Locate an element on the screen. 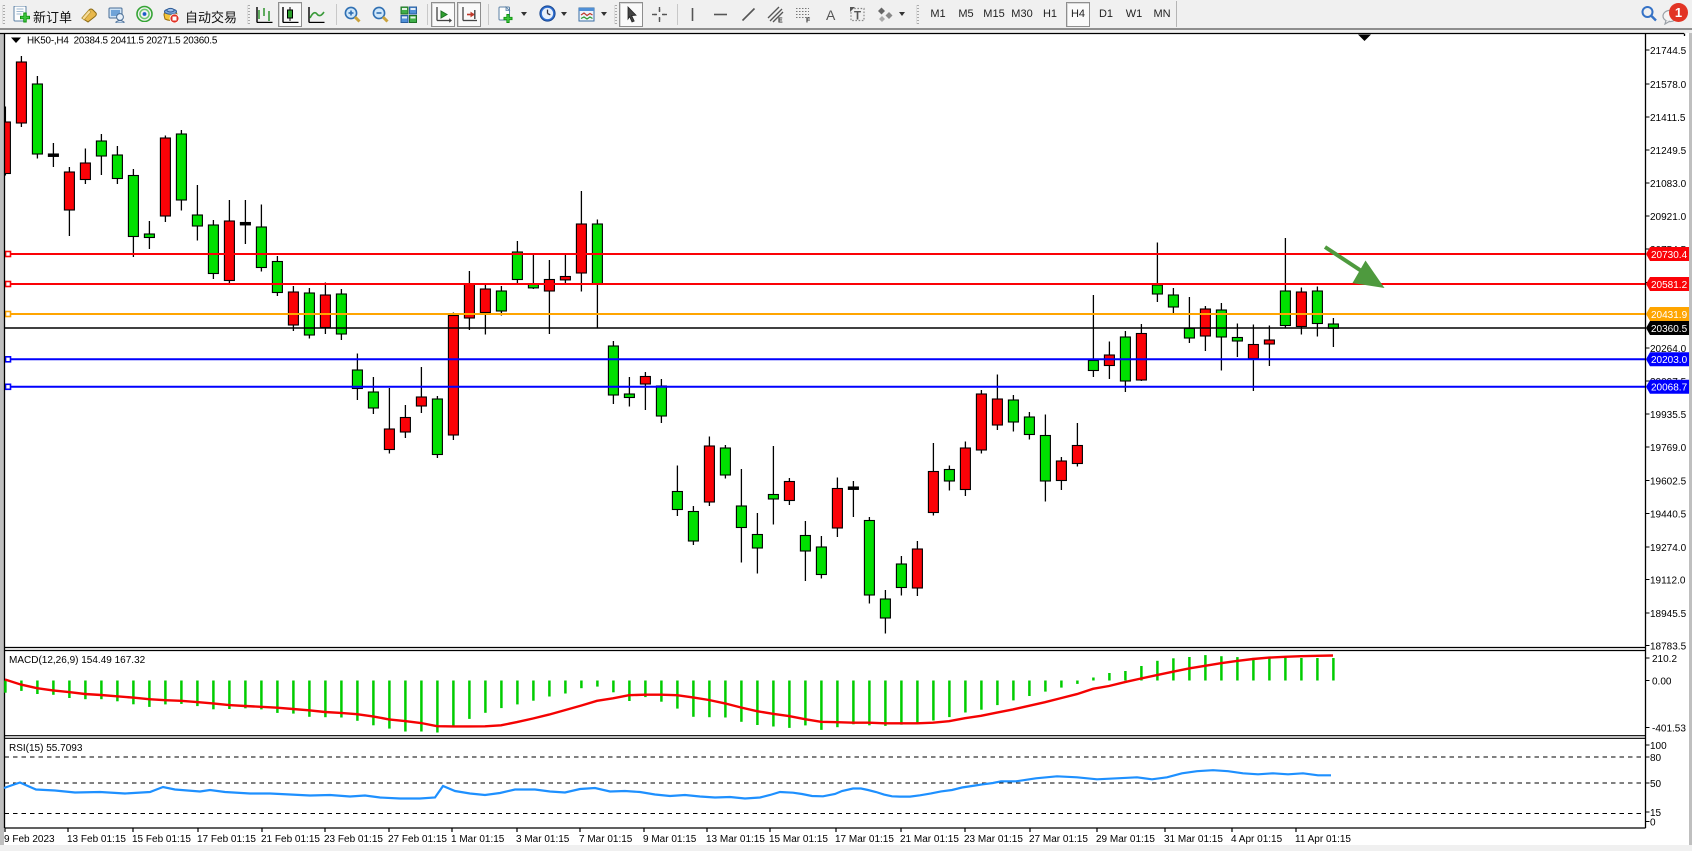 The height and width of the screenshot is (851, 1692). svg-text: A is located at coordinates (831, 15).